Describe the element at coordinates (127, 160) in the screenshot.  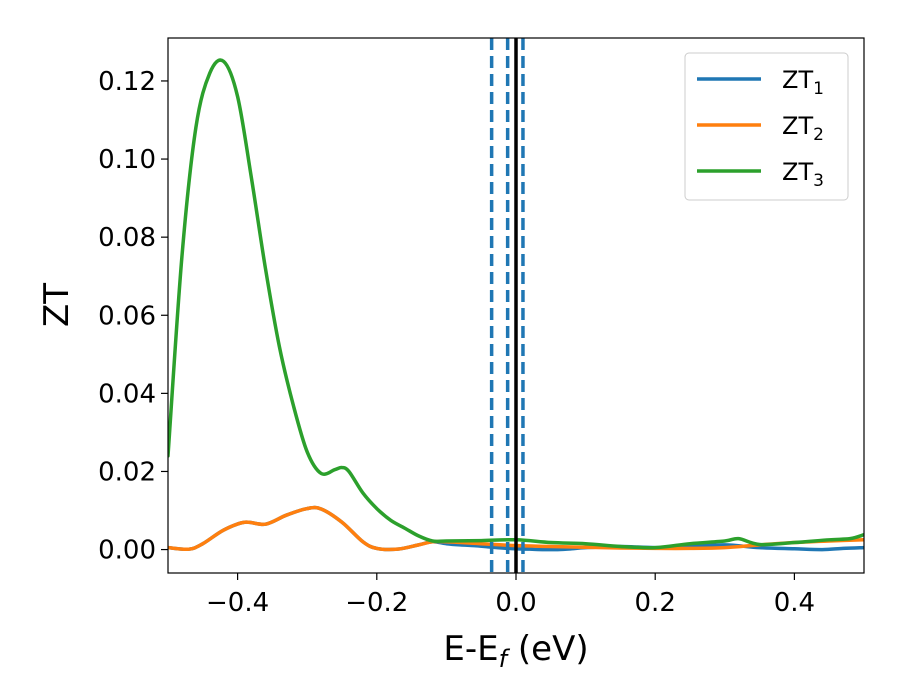
I see `y-tick-label: 0.10` at that location.